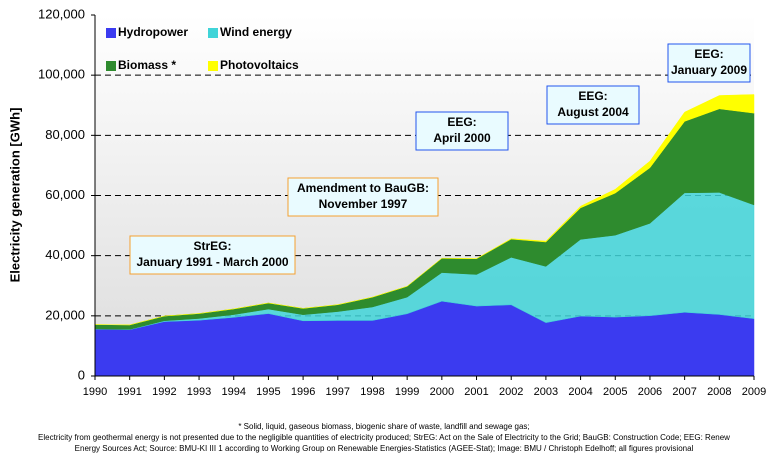  Describe the element at coordinates (65, 254) in the screenshot. I see `y-tick-label: 40,000` at that location.